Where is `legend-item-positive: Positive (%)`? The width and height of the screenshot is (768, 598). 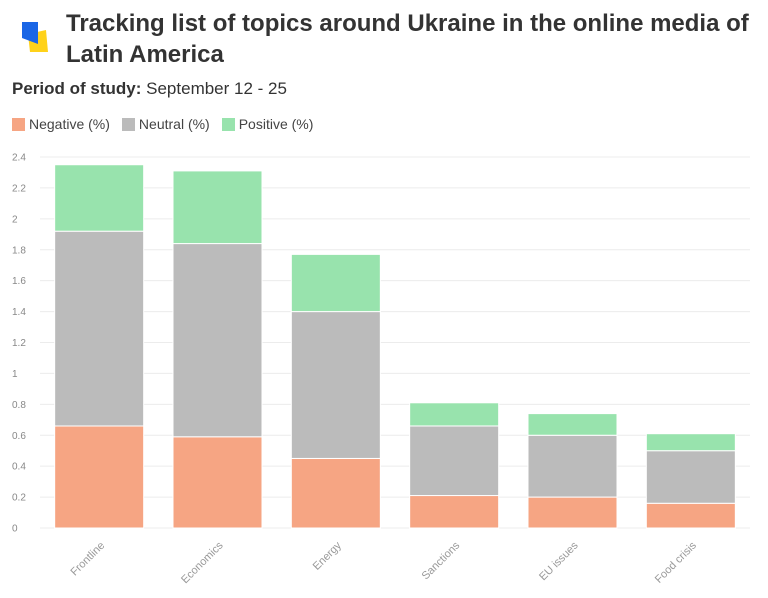
legend-item-positive: Positive (%) is located at coordinates (267, 124).